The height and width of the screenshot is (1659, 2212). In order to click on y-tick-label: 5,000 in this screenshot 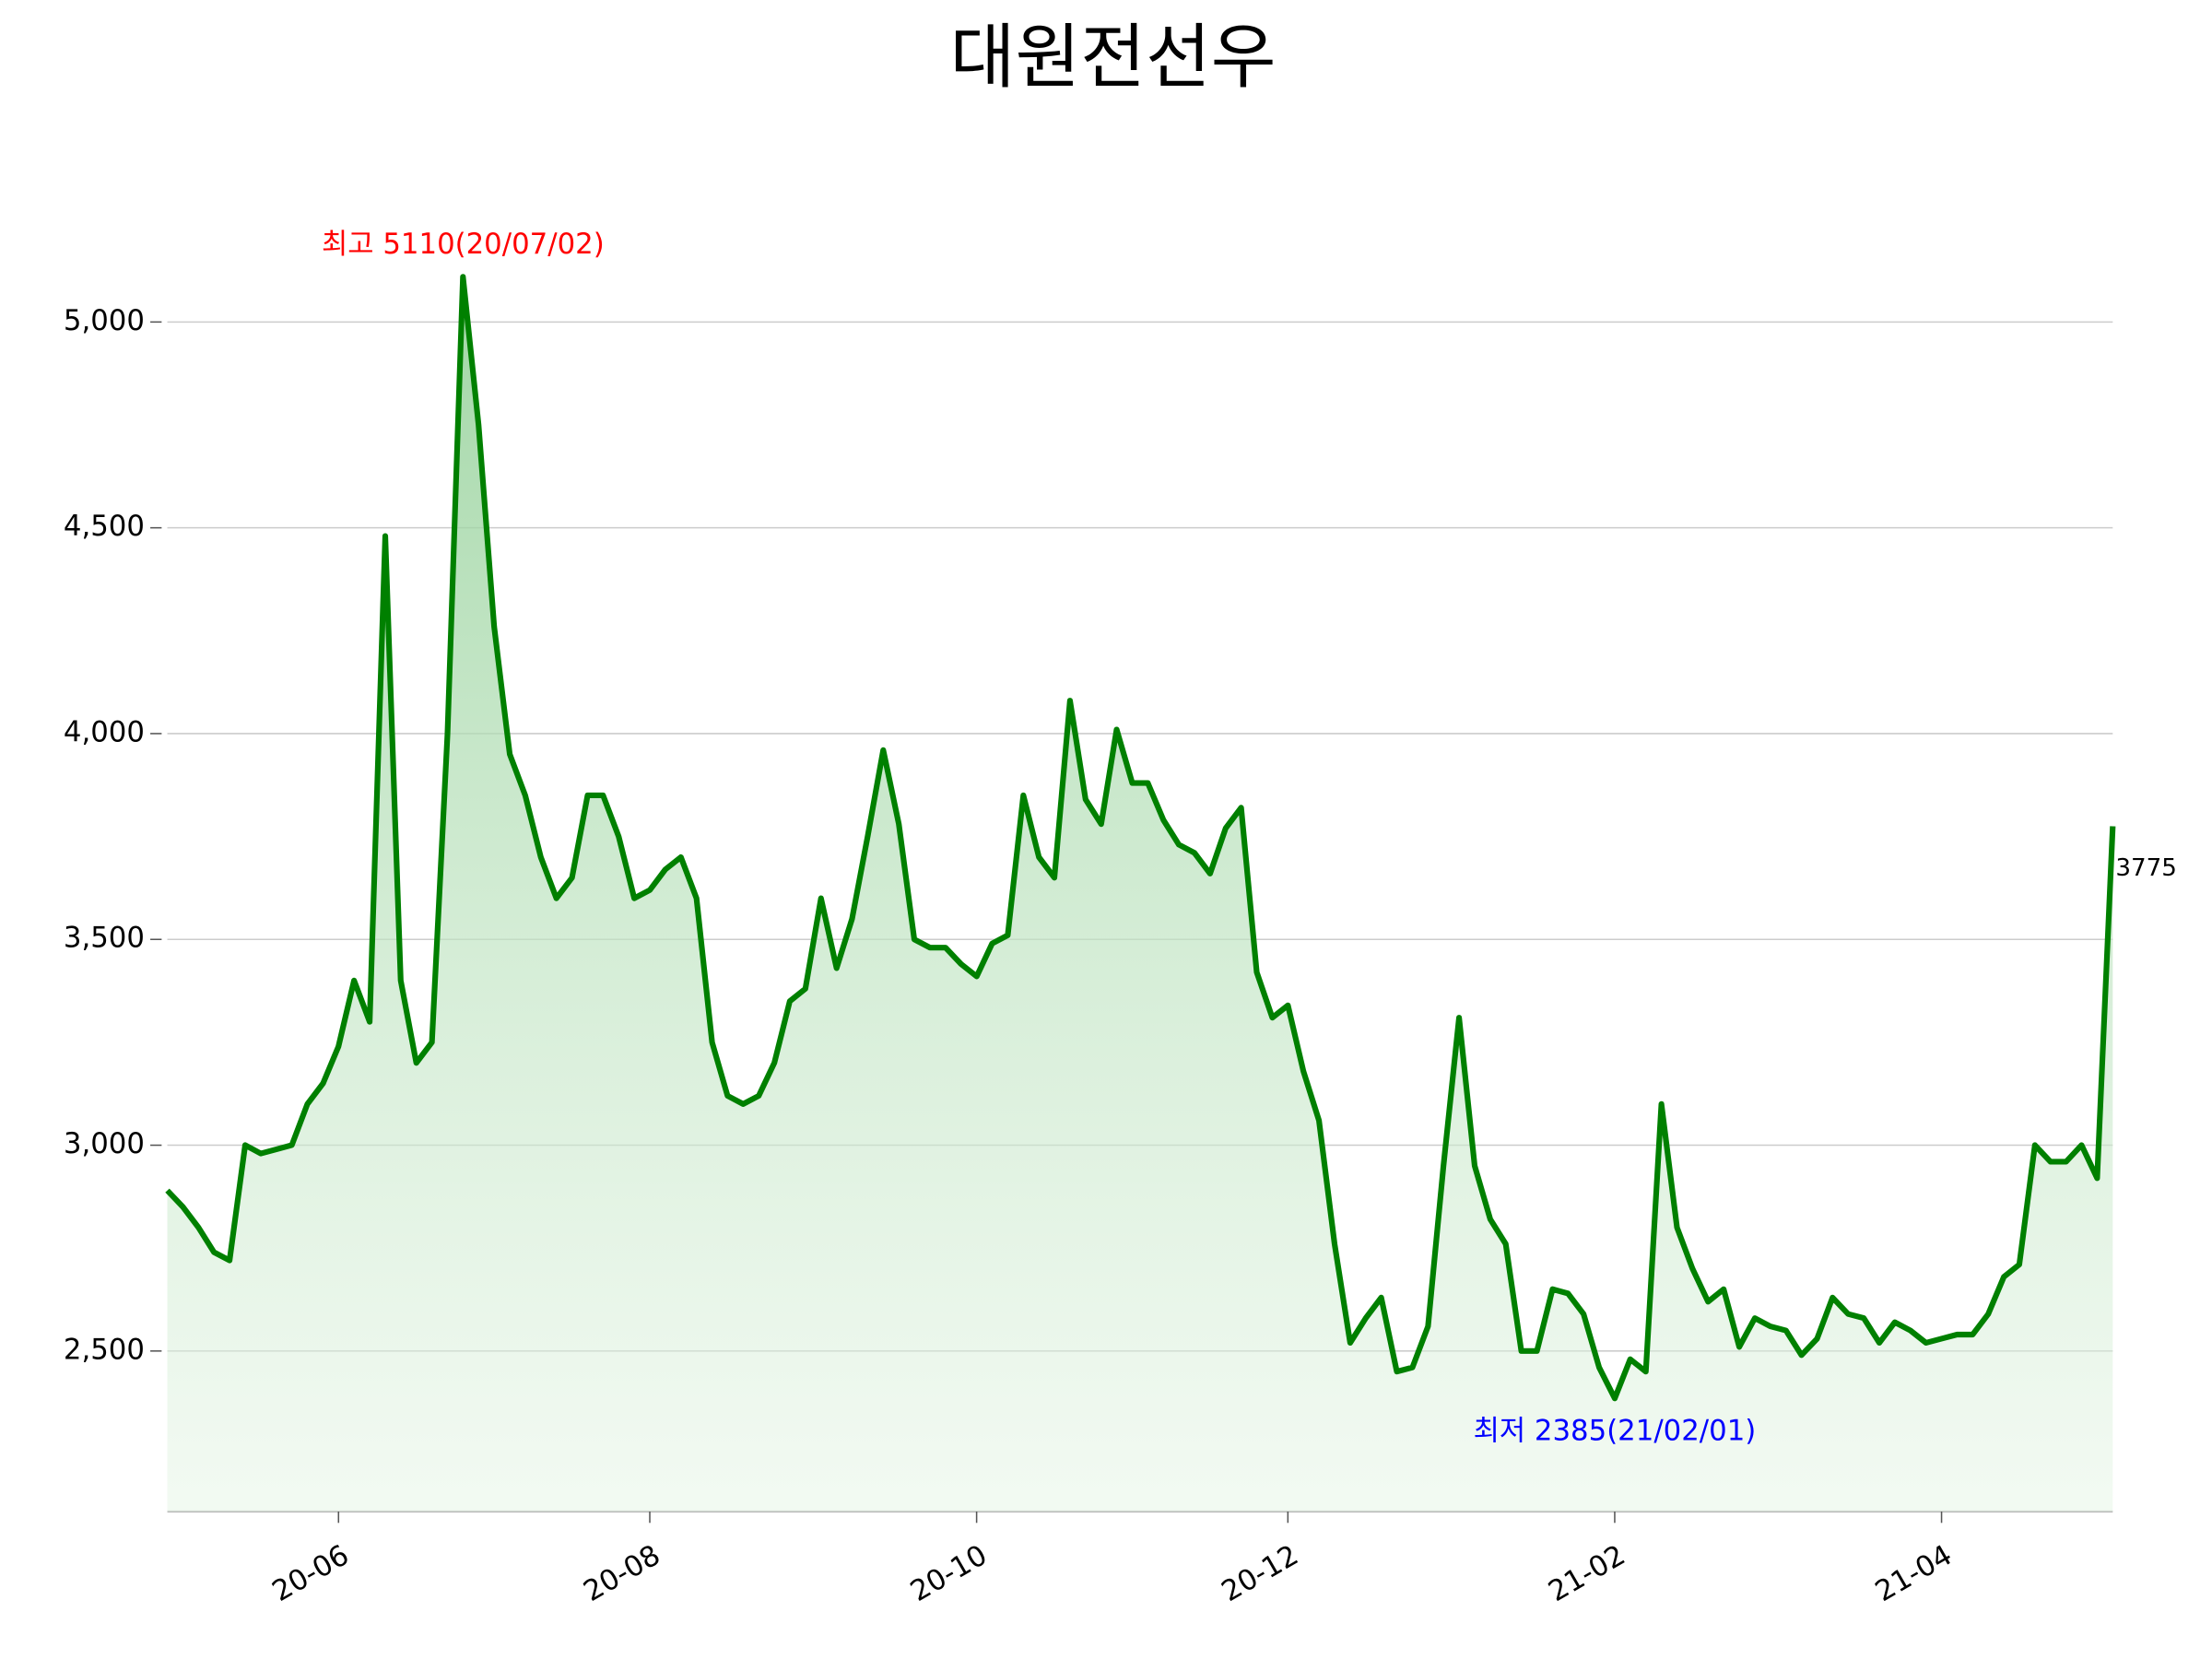, I will do `click(104, 320)`.